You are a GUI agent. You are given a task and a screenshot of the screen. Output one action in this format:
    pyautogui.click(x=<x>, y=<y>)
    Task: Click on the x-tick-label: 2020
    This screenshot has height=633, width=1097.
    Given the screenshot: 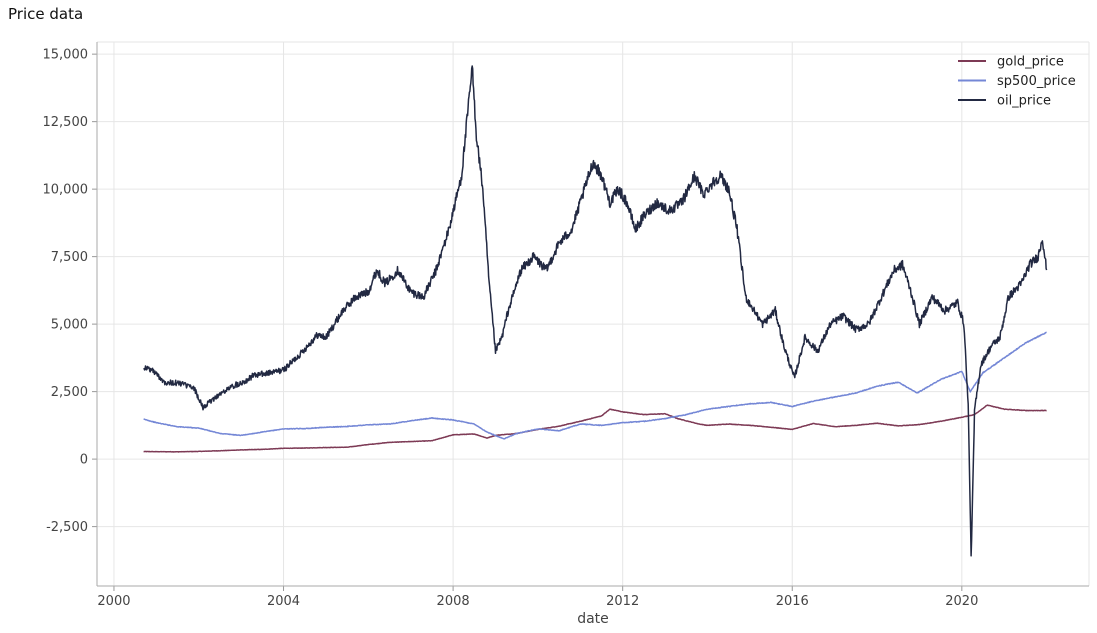 What is the action you would take?
    pyautogui.click(x=961, y=601)
    